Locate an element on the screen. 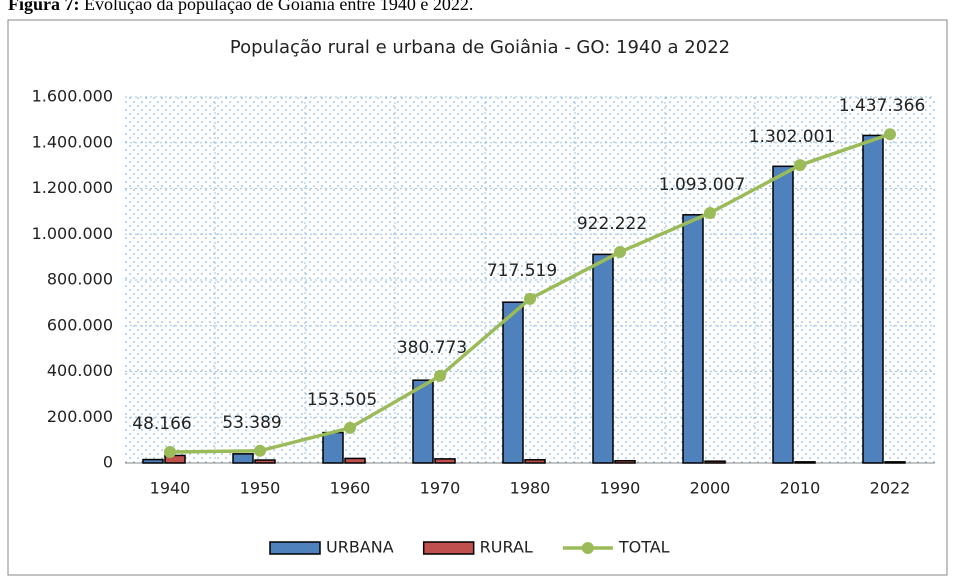 The image size is (955, 580). x-tick-label: 1990 is located at coordinates (620, 488).